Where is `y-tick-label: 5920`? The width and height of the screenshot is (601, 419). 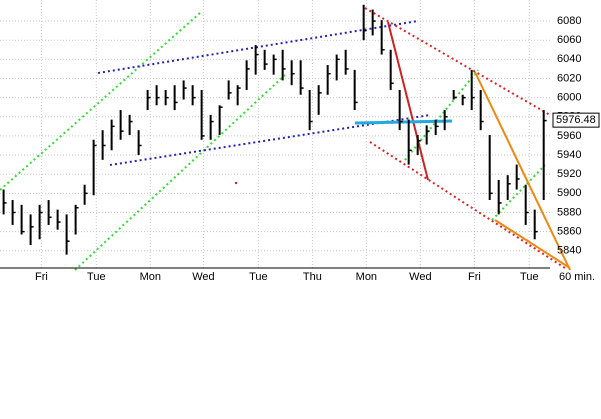 y-tick-label: 5920 is located at coordinates (569, 174).